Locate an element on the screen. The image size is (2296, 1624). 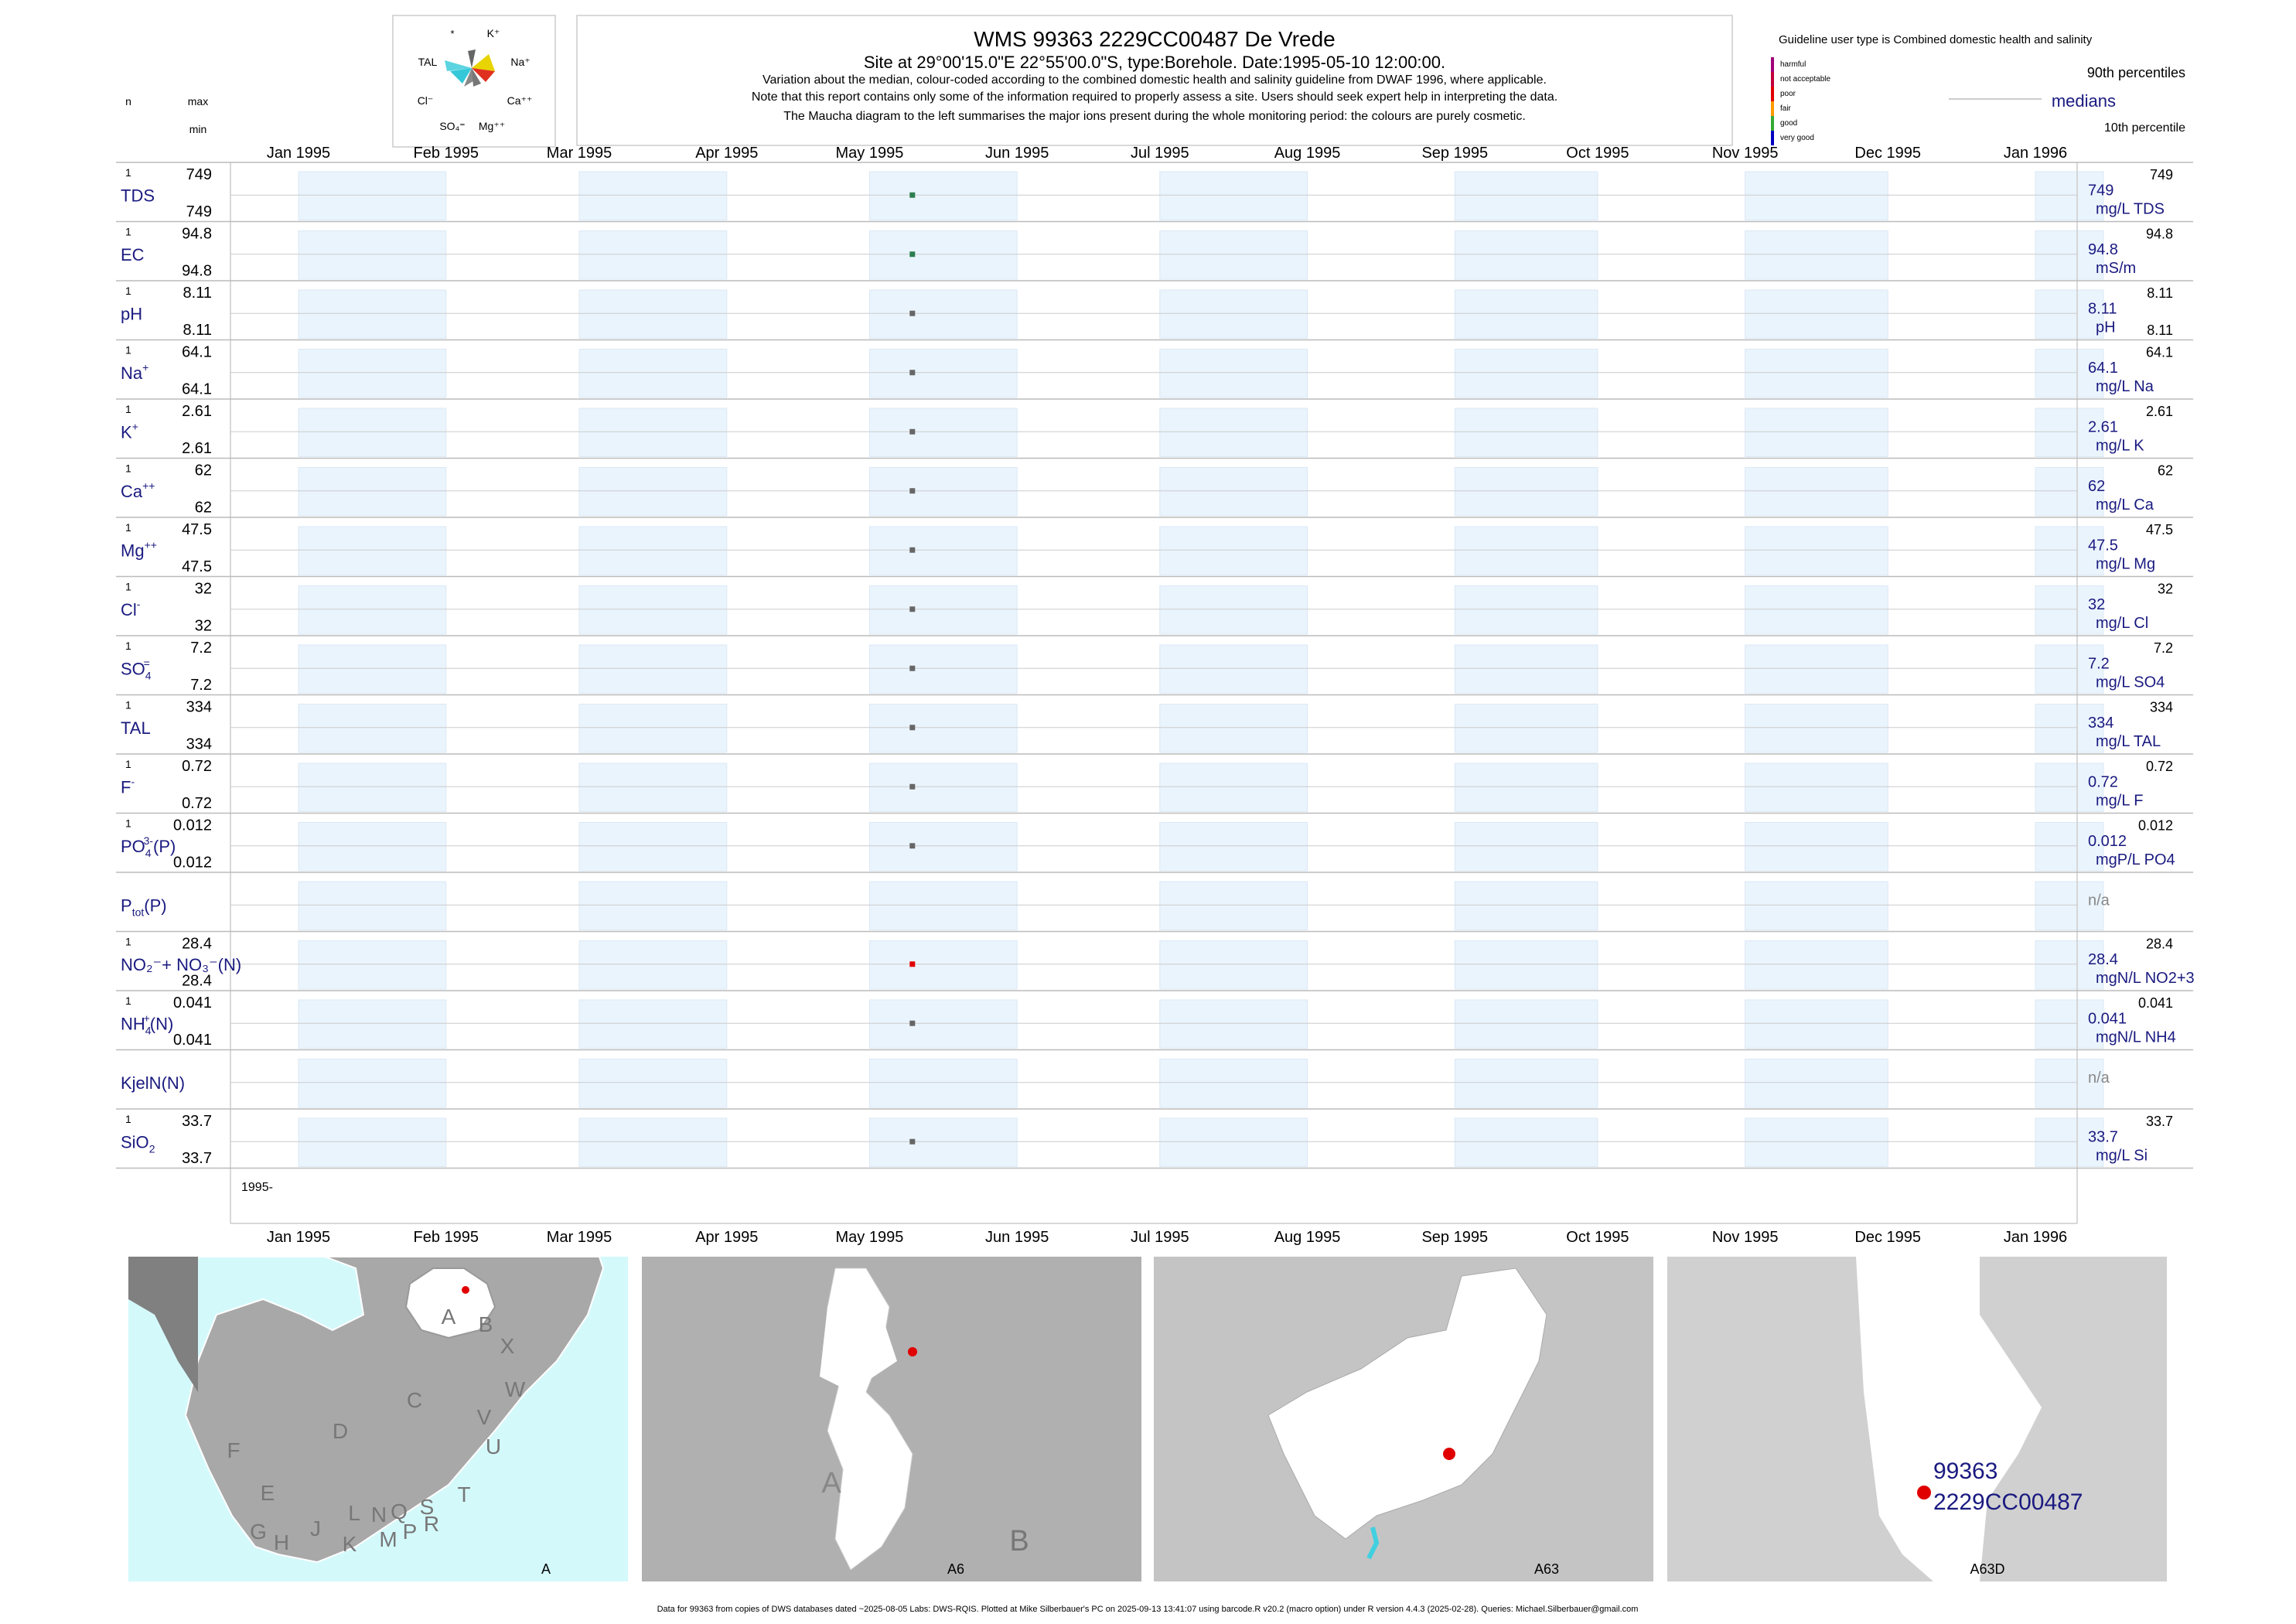
row-label: Mg++ is located at coordinates (139, 549).